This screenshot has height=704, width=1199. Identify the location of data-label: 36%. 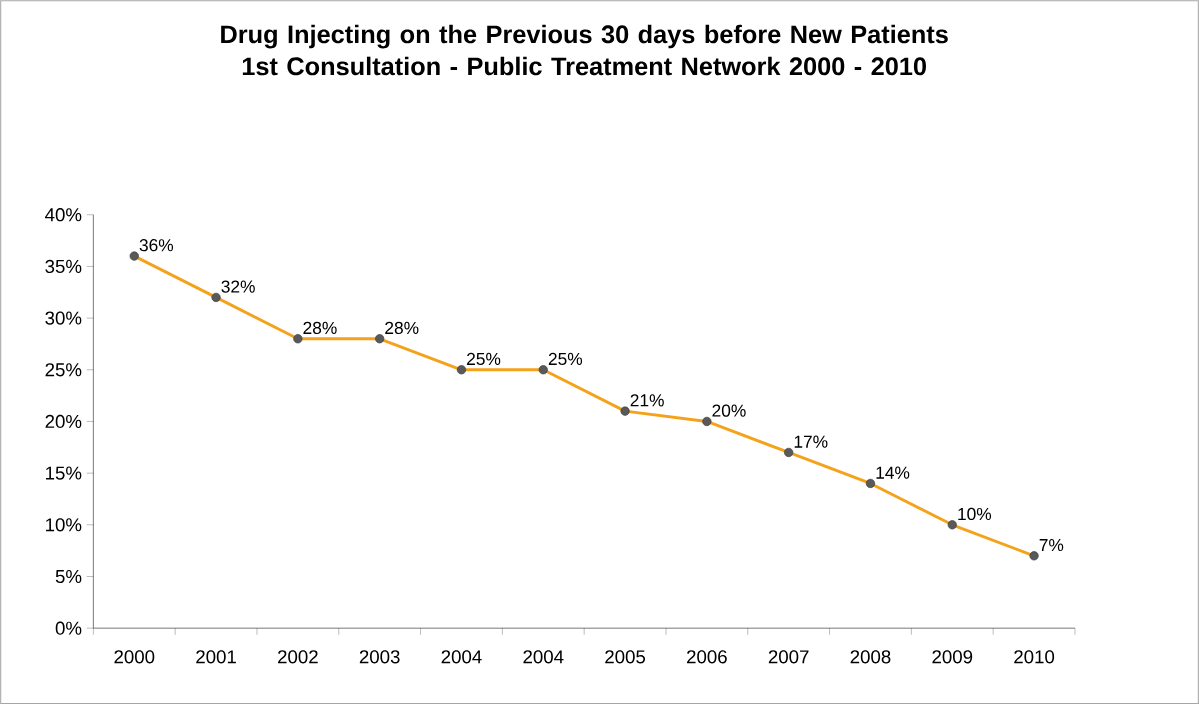
(156, 245).